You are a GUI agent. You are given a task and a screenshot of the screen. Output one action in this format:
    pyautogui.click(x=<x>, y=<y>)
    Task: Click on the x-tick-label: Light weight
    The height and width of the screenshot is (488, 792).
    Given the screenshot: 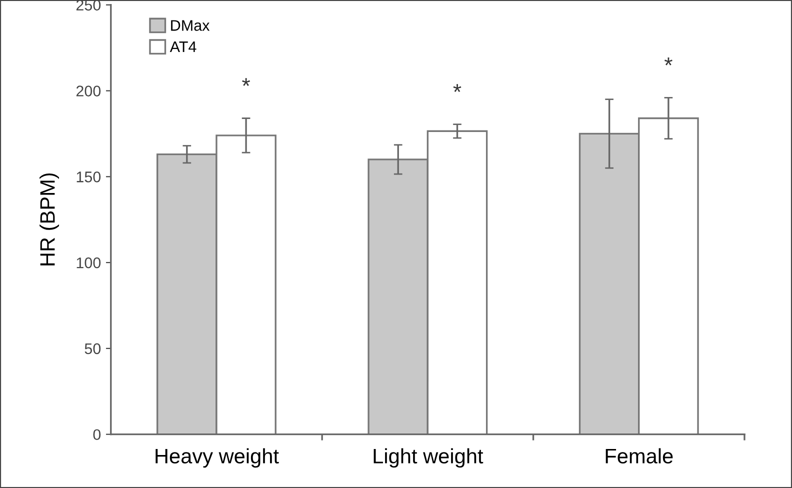 What is the action you would take?
    pyautogui.click(x=429, y=458)
    